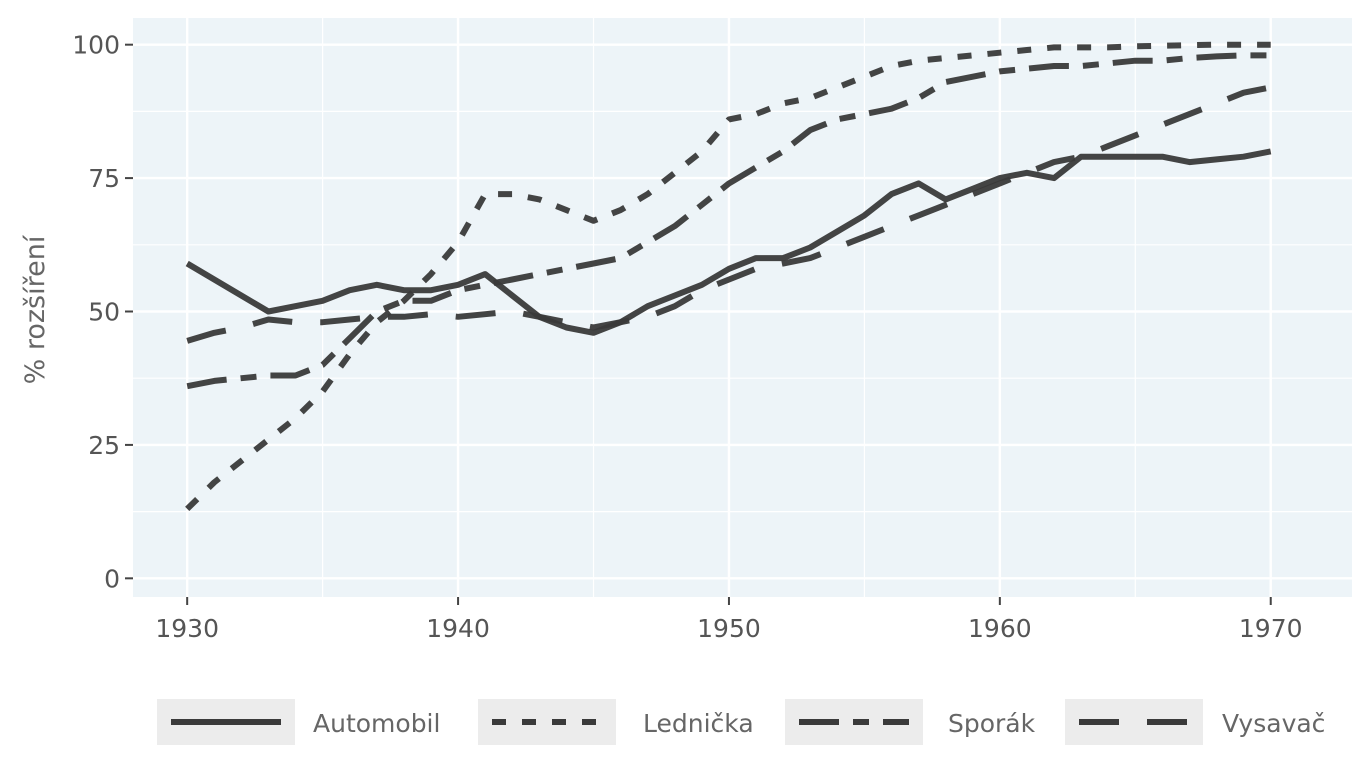  I want to click on y-axis-ticks: 0 25 50 75 100, so click(102, 312).